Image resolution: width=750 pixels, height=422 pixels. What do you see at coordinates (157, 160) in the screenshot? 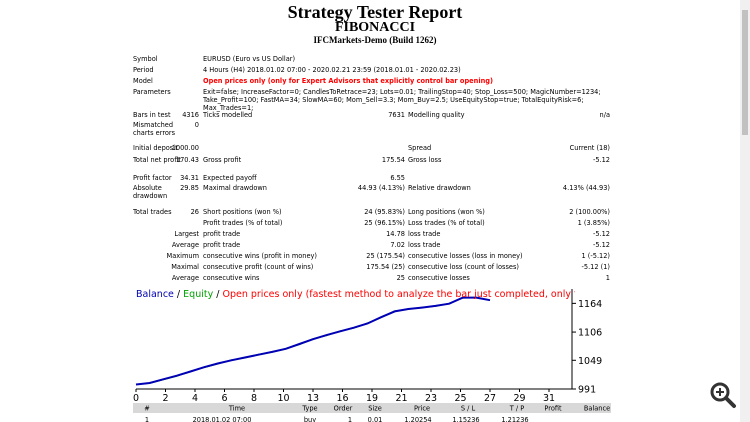
I see `stat-label: Total net profit` at bounding box center [157, 160].